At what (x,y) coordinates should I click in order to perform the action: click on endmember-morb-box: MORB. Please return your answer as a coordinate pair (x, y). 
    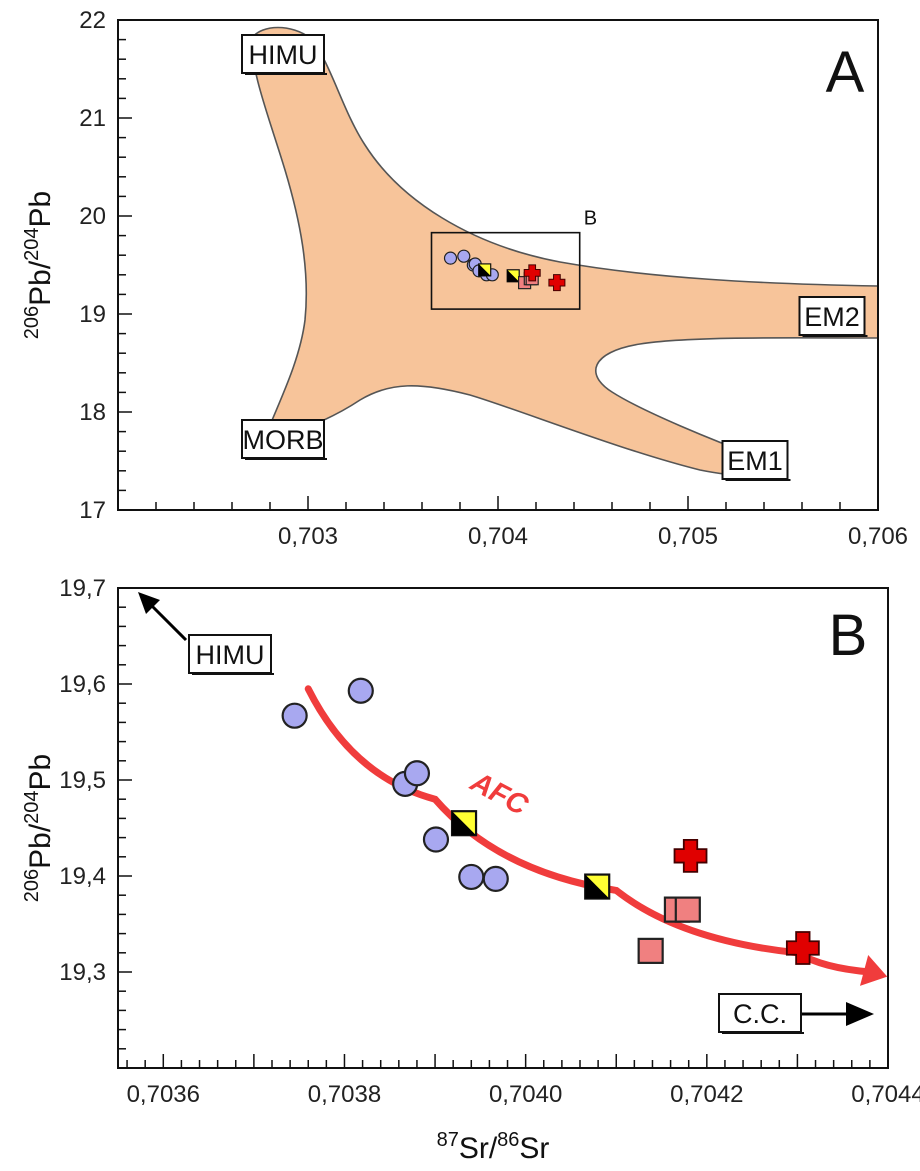
    Looking at the image, I should click on (284, 439).